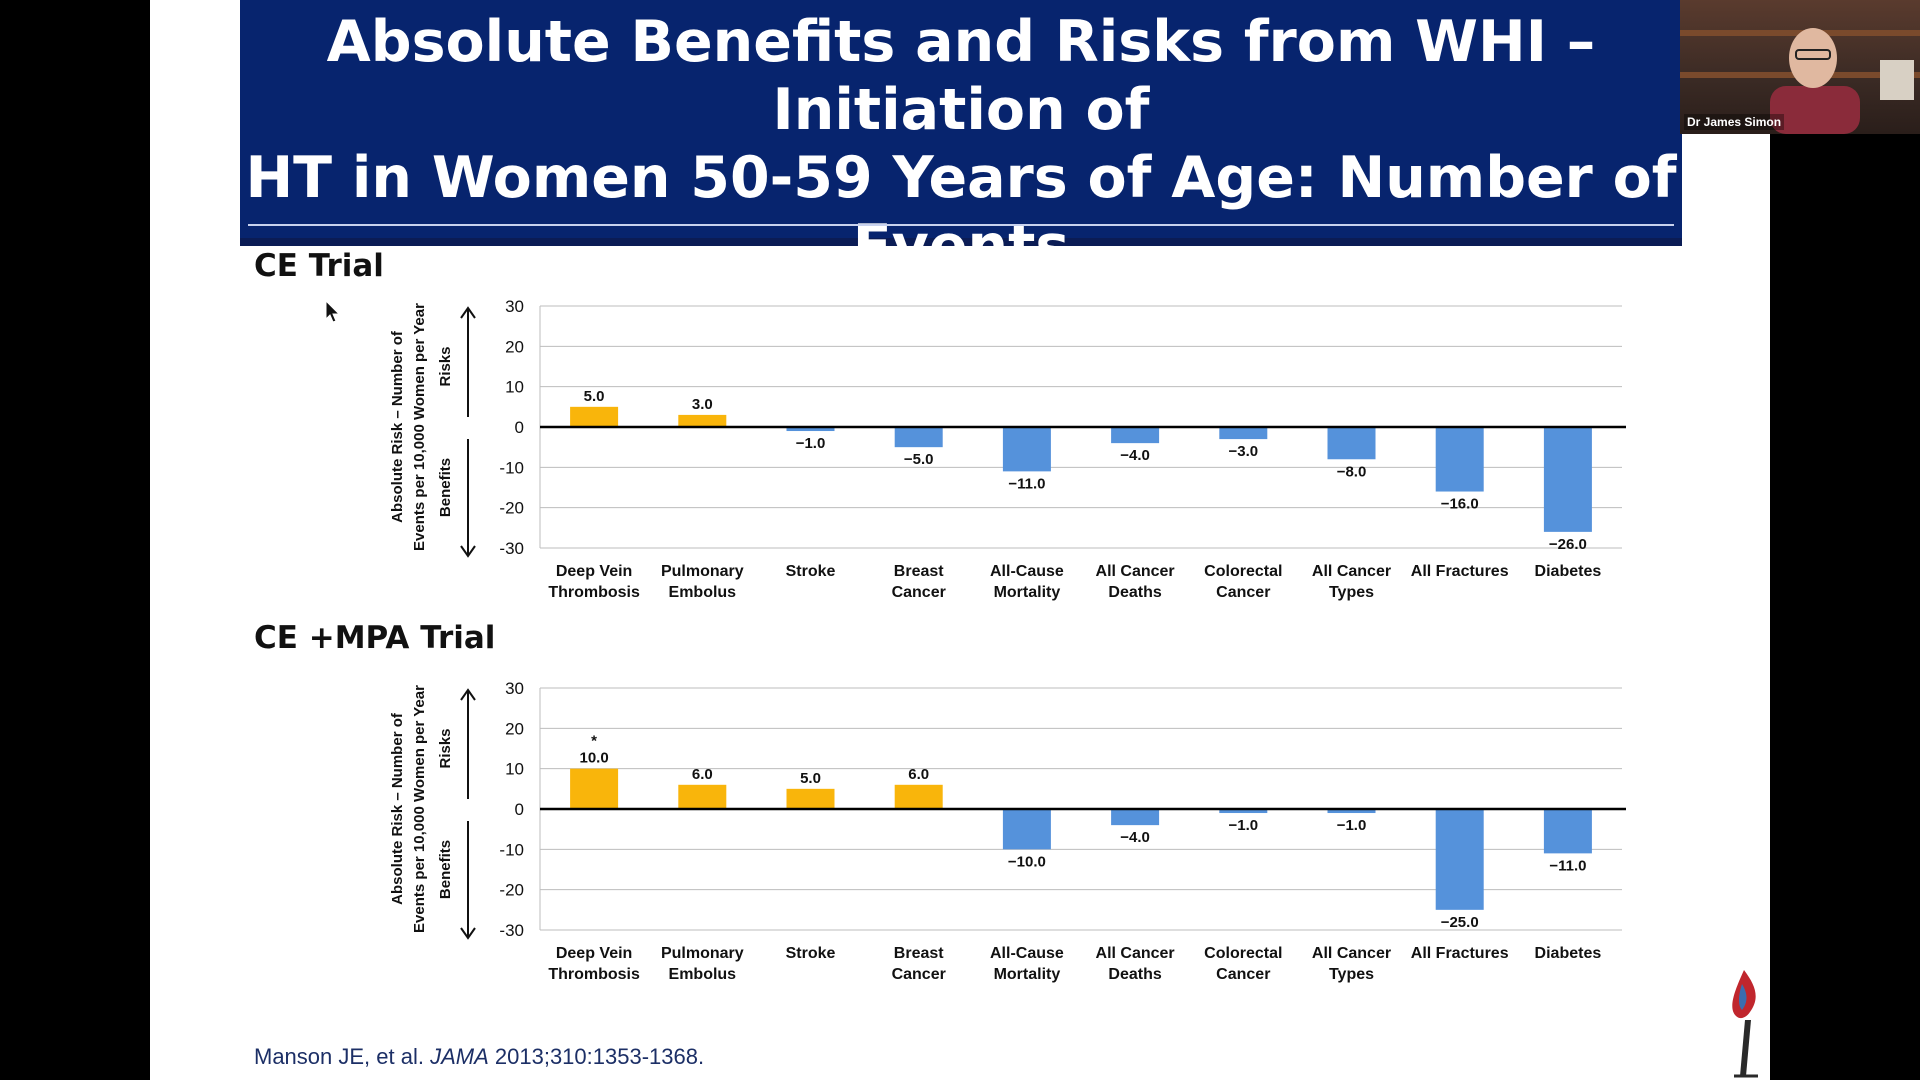 This screenshot has height=1080, width=1920. What do you see at coordinates (319, 266) in the screenshot?
I see `chart-1-title: CE Trial` at bounding box center [319, 266].